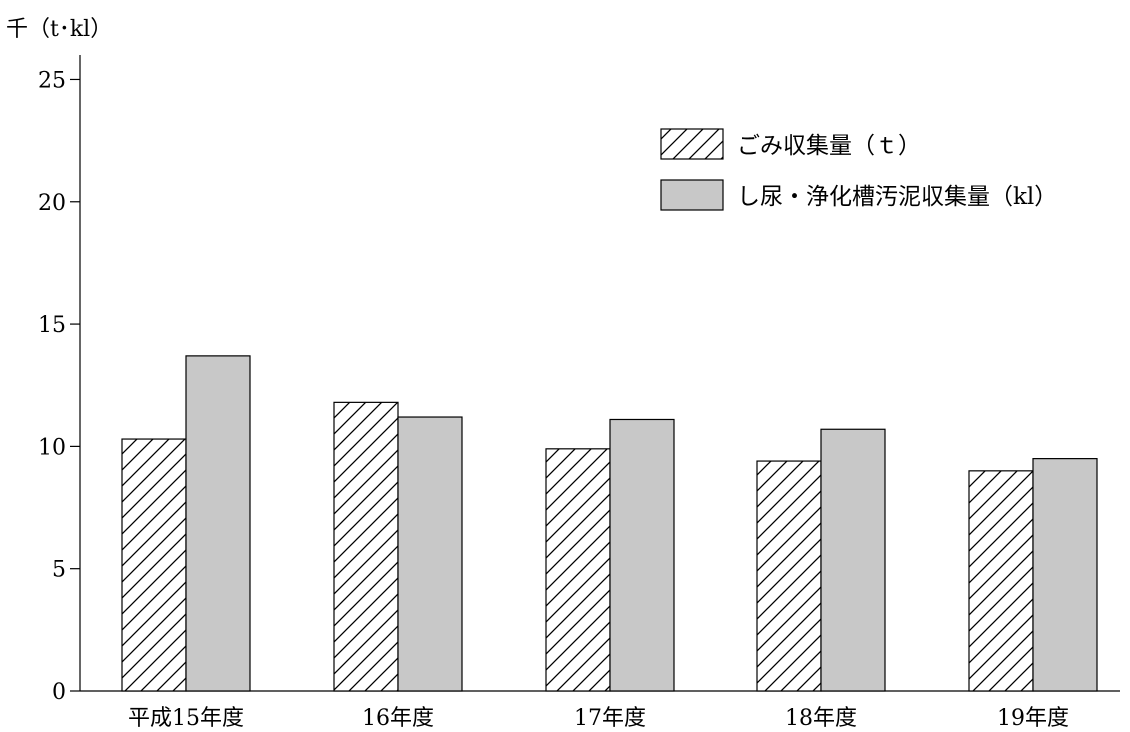 Image resolution: width=1130 pixels, height=732 pixels. What do you see at coordinates (59, 570) in the screenshot?
I see `y-tick-label: 5` at bounding box center [59, 570].